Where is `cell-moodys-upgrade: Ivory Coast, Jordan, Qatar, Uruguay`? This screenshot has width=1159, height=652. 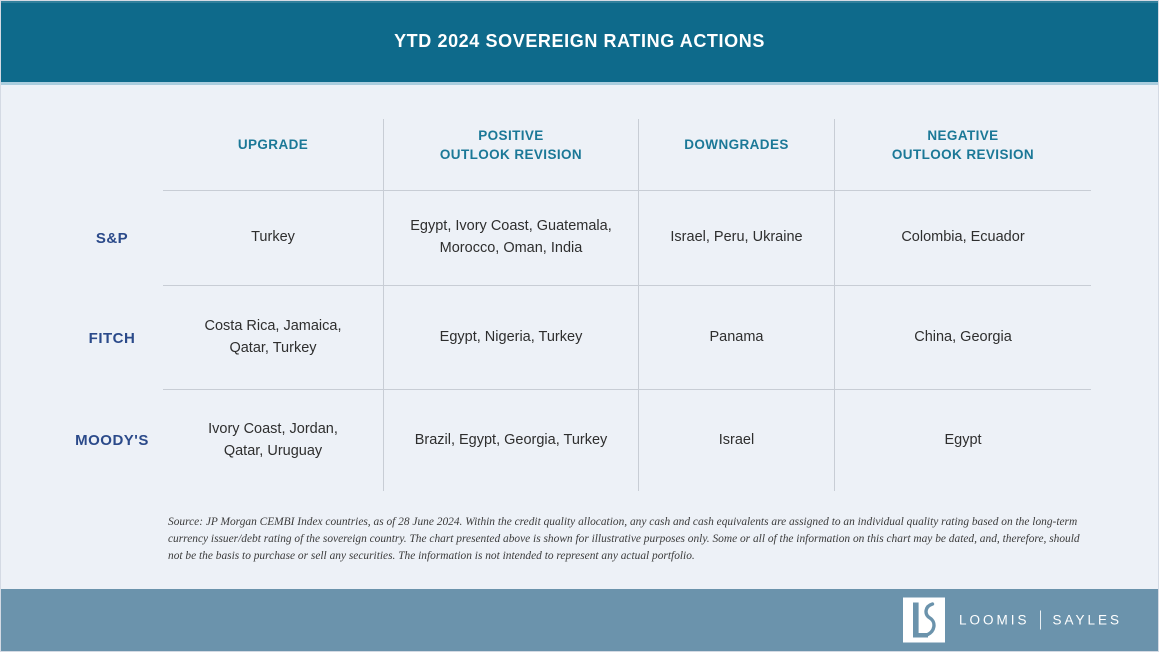
cell-moodys-upgrade: Ivory Coast, Jordan, Qatar, Uruguay is located at coordinates (273, 439).